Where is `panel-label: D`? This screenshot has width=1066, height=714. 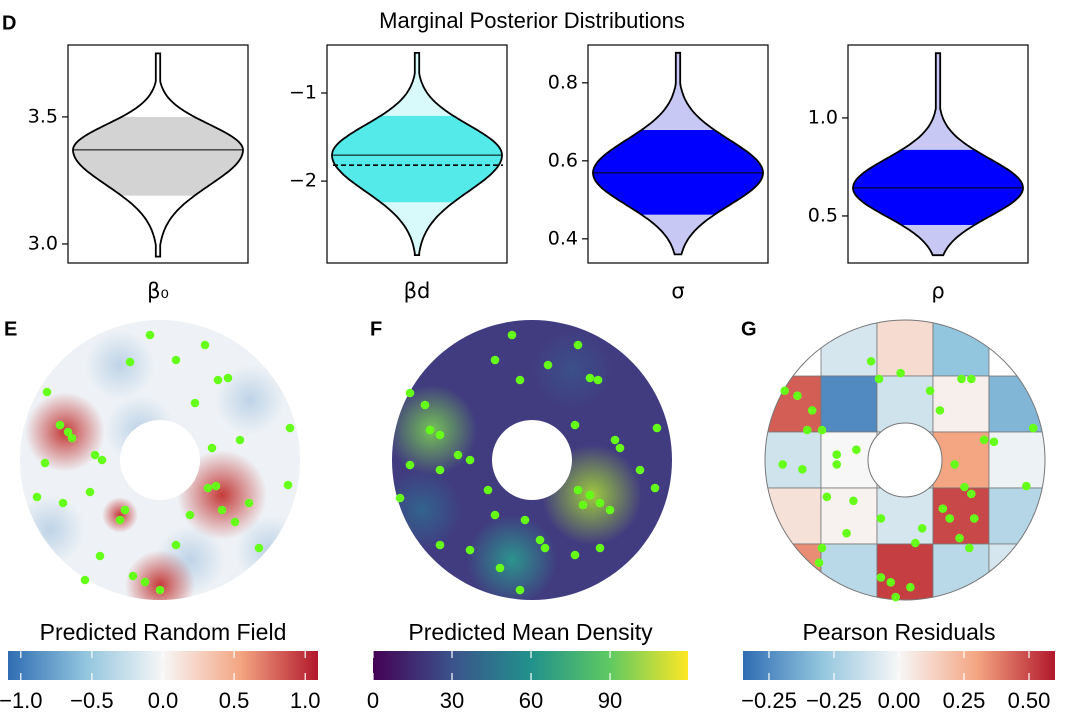
panel-label: D is located at coordinates (9, 23).